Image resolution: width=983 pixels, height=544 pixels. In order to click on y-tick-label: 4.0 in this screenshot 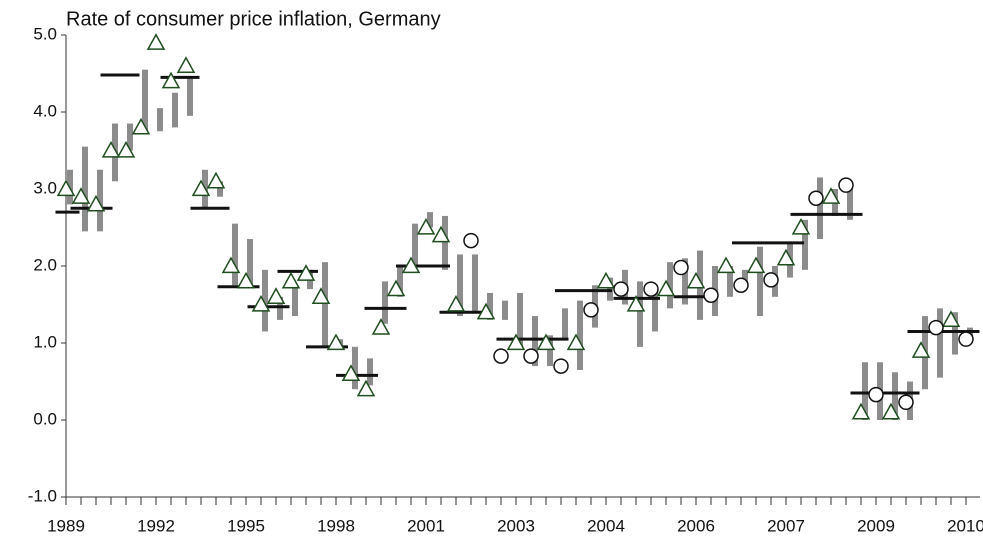, I will do `click(45, 110)`.